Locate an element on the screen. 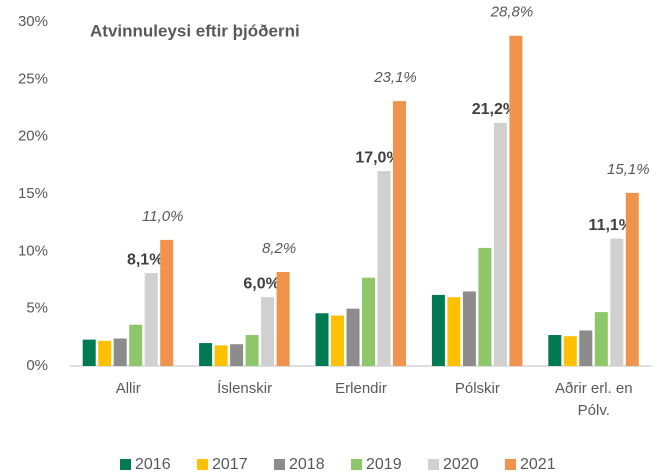 The width and height of the screenshot is (663, 474). legend-label: 2019 is located at coordinates (384, 464).